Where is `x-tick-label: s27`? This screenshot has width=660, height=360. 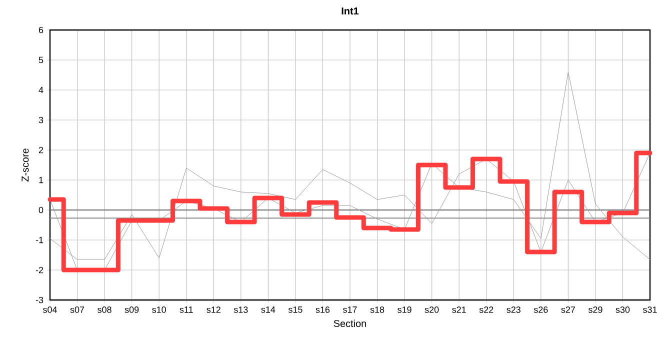
x-tick-label: s27 is located at coordinates (568, 309).